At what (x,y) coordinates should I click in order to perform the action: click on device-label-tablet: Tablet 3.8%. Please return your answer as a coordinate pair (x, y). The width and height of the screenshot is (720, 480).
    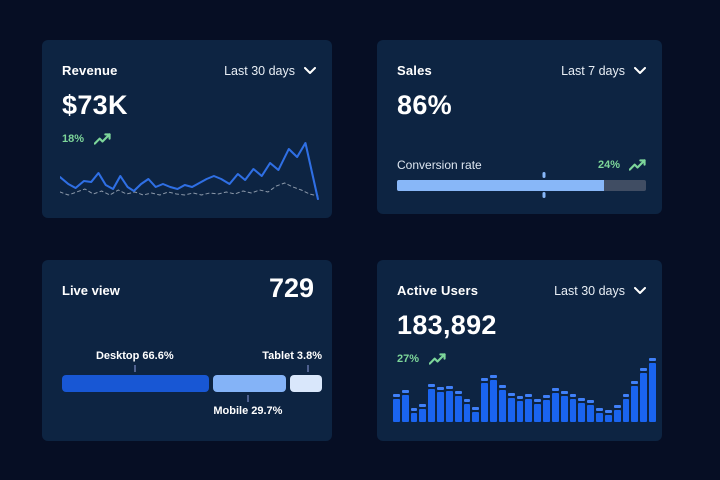
    Looking at the image, I should click on (292, 356).